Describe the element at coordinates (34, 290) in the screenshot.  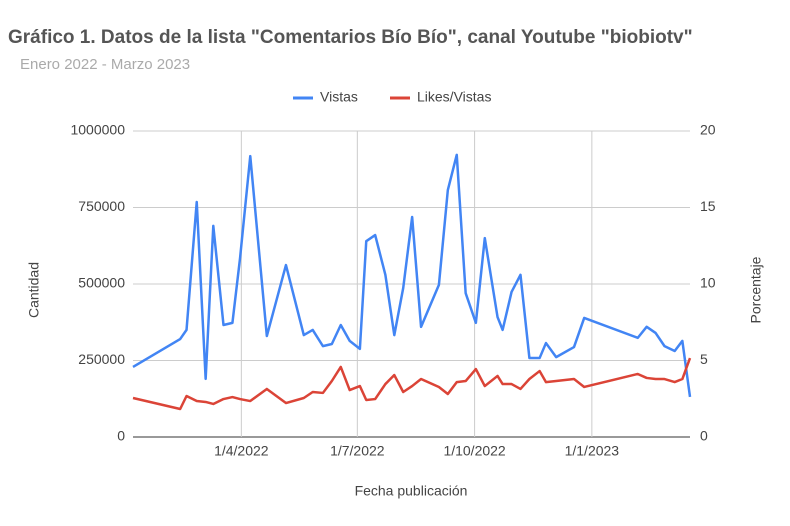
I see `y-axis-title: Cantidad` at that location.